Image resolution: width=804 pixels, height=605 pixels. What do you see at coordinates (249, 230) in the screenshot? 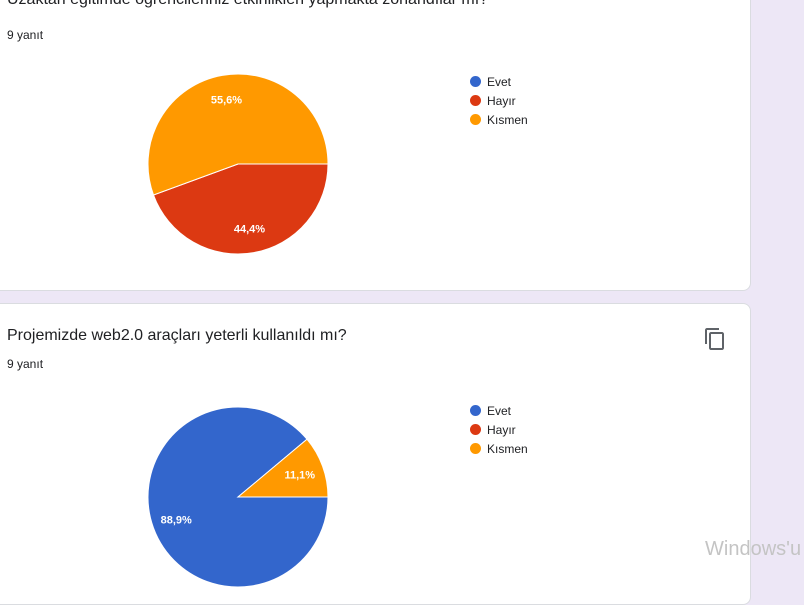
I see `pie-label-hayir: 44,4%` at bounding box center [249, 230].